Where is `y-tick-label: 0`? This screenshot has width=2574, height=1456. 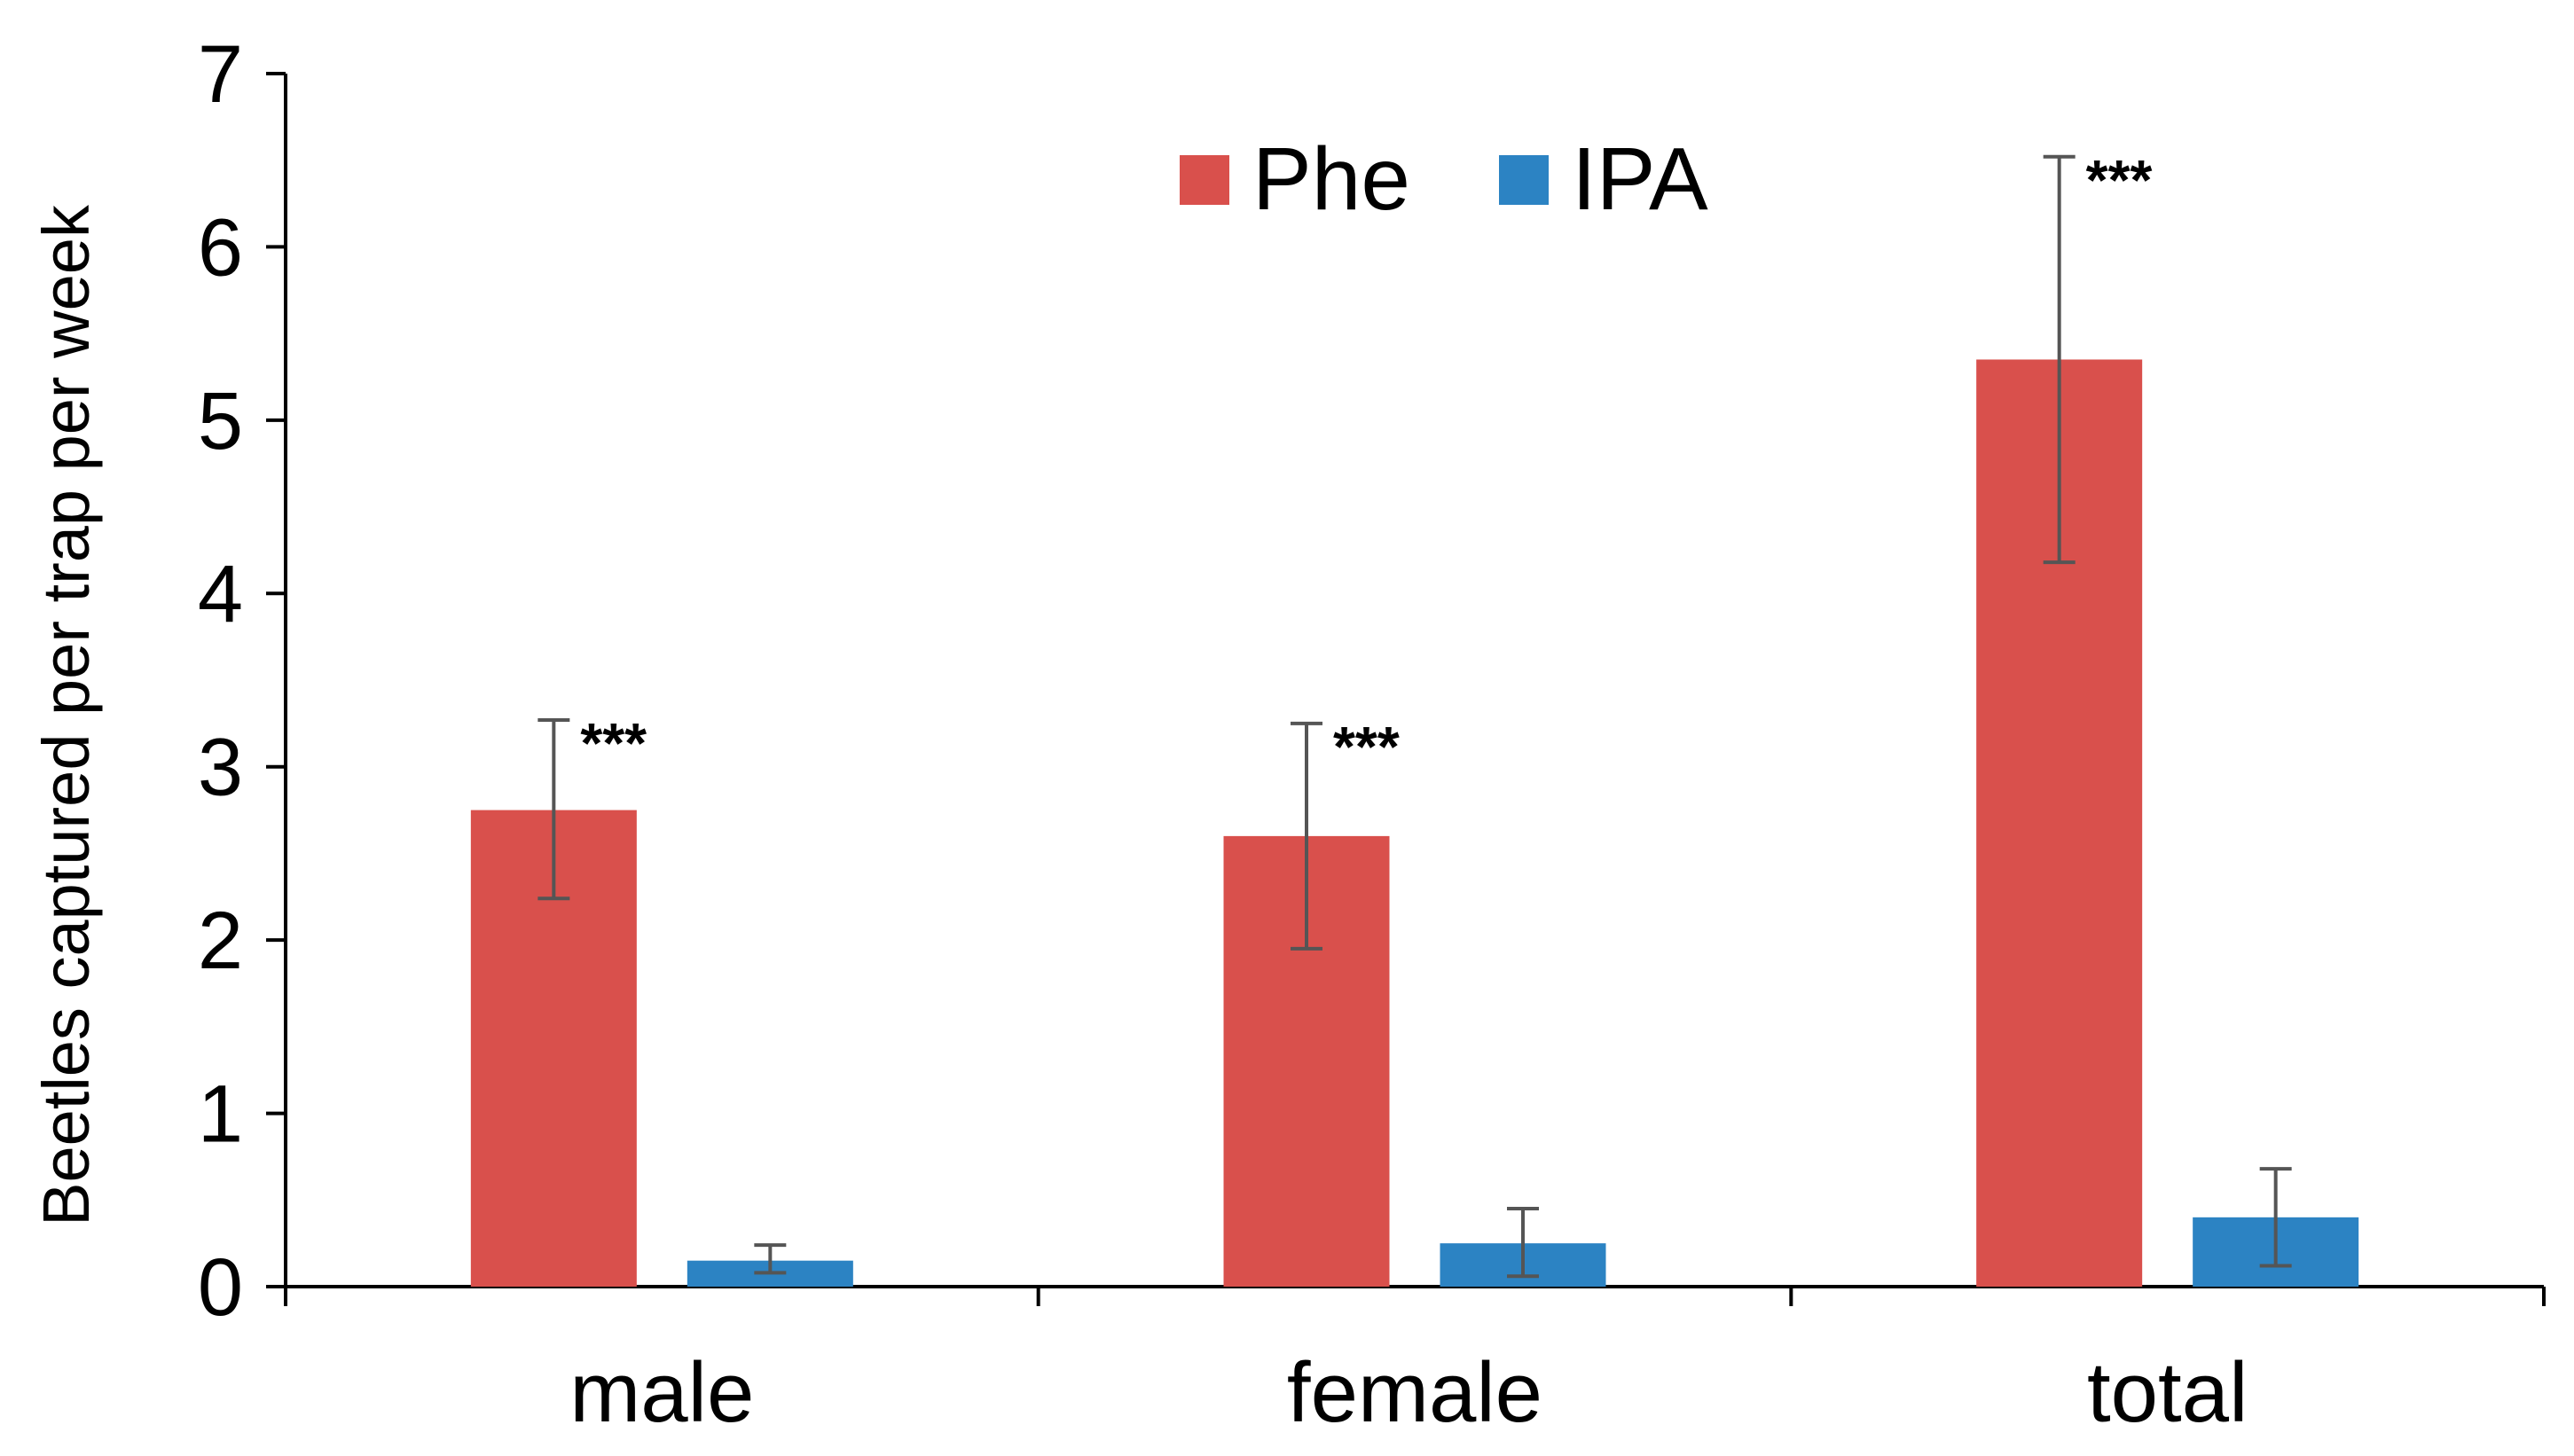
y-tick-label: 0 is located at coordinates (220, 1287).